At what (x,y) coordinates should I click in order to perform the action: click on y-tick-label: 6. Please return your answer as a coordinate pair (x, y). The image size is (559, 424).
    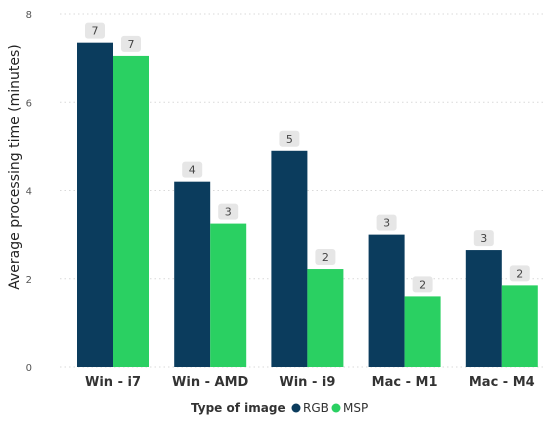
    Looking at the image, I should click on (29, 103).